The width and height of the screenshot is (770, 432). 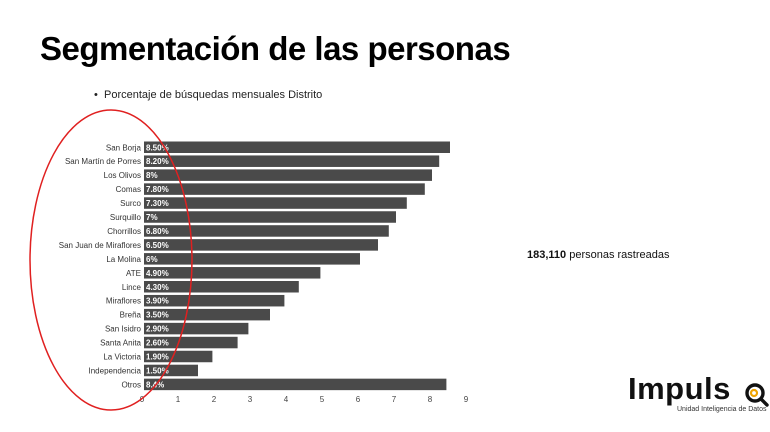 I want to click on slide-title: Segmentación de las personas, so click(x=275, y=48).